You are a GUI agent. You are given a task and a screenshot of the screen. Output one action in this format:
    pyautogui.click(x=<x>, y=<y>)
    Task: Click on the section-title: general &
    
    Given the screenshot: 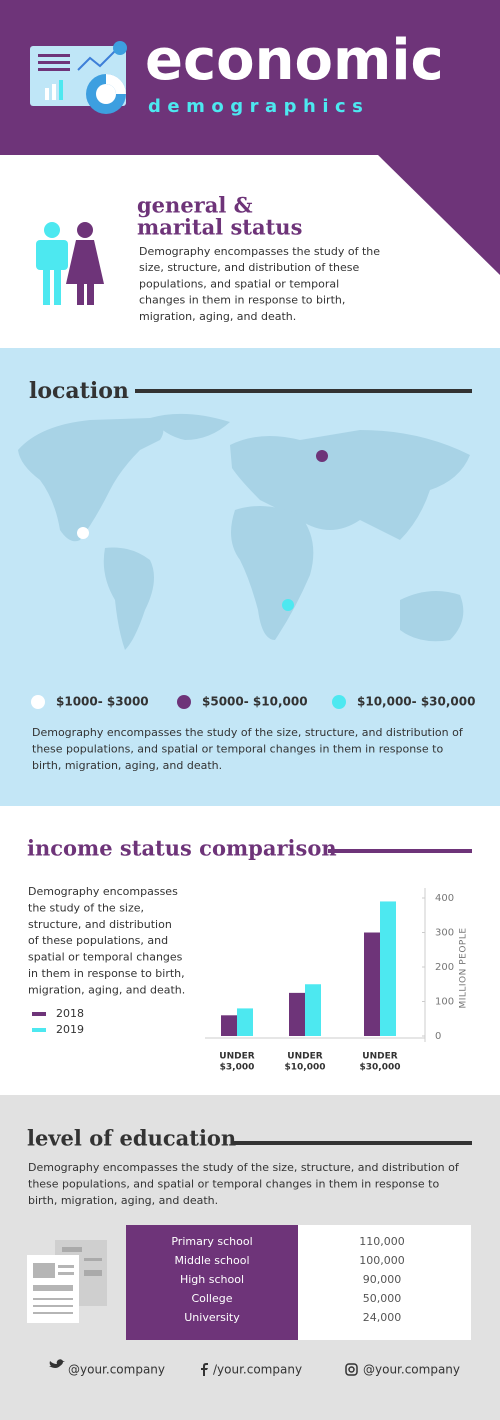 What is the action you would take?
    pyautogui.click(x=195, y=205)
    